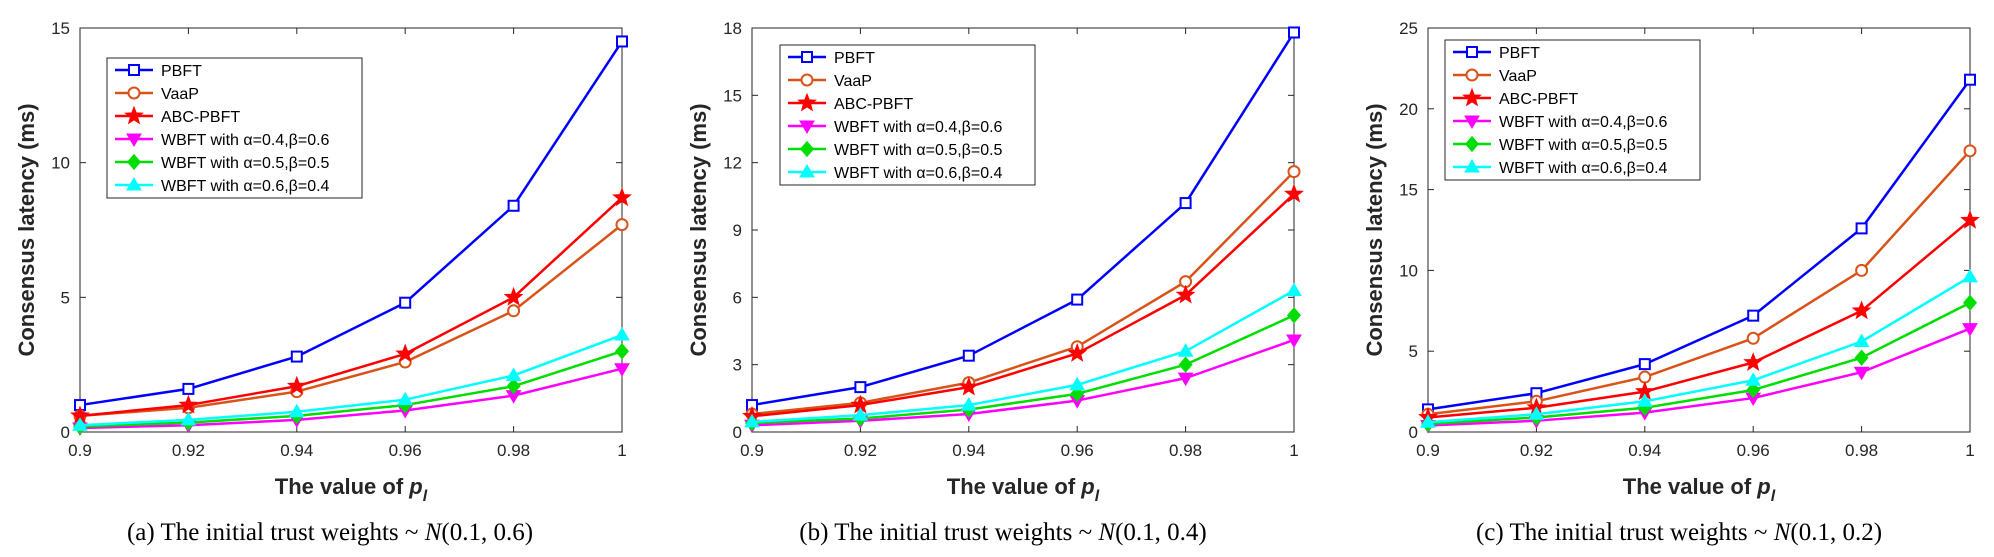 Image resolution: width=1994 pixels, height=557 pixels. Describe the element at coordinates (737, 365) in the screenshot. I see `y-tick-label: 3` at that location.